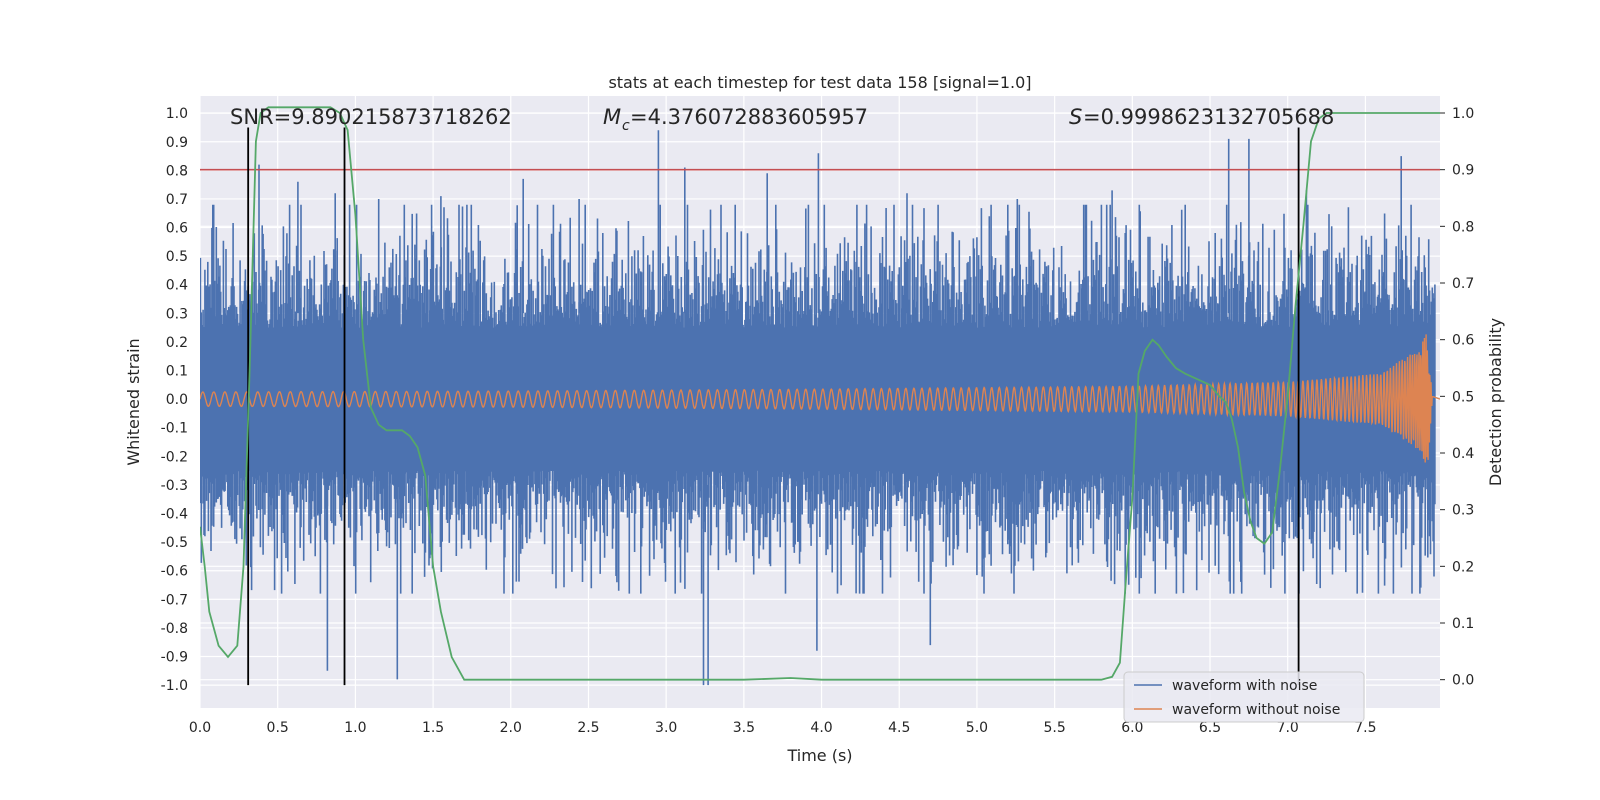  Describe the element at coordinates (899, 728) in the screenshot. I see `x-tick-label: 4.5` at that location.